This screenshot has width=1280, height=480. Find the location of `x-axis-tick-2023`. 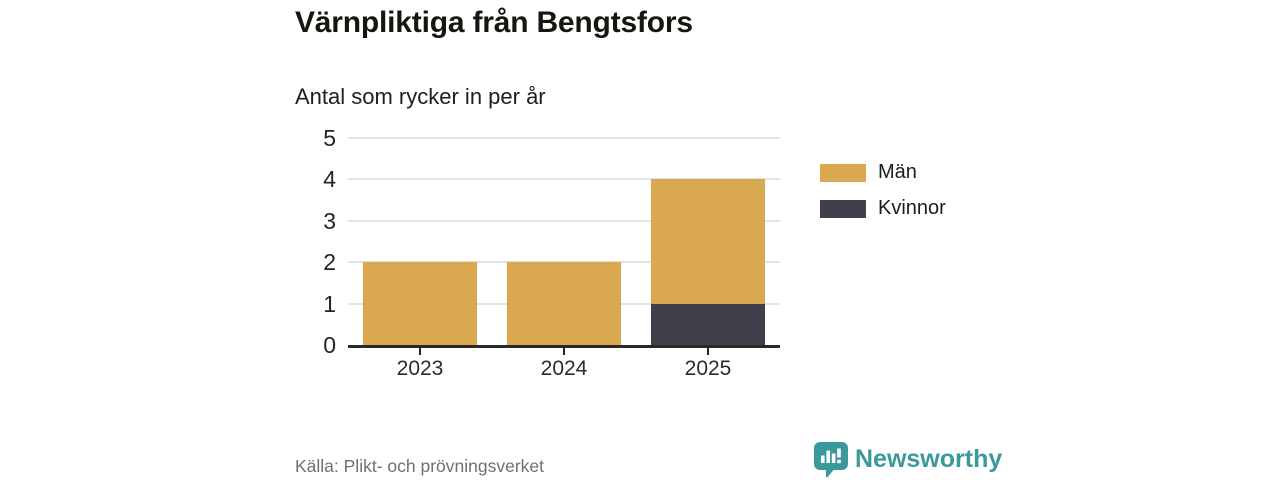

x-axis-tick-2023 is located at coordinates (420, 351).